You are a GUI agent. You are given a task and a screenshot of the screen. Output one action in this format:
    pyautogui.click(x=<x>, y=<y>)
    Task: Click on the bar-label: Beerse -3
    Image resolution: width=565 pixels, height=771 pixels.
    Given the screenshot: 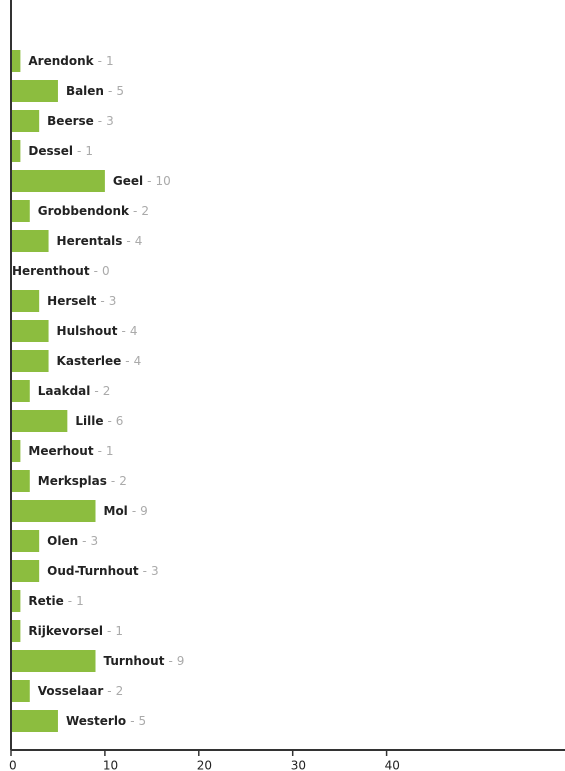 What is the action you would take?
    pyautogui.click(x=80, y=121)
    